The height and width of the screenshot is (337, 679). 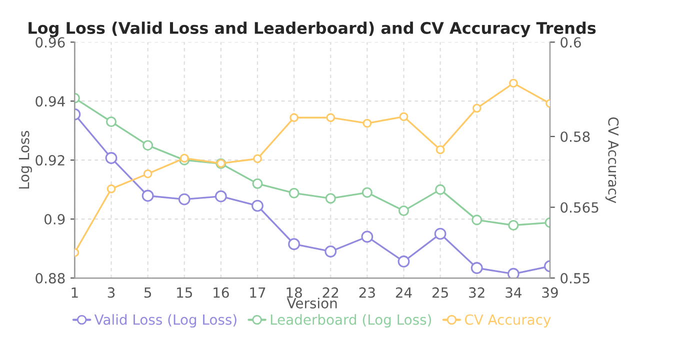 I want to click on x-tick-label: 18, so click(x=294, y=292).